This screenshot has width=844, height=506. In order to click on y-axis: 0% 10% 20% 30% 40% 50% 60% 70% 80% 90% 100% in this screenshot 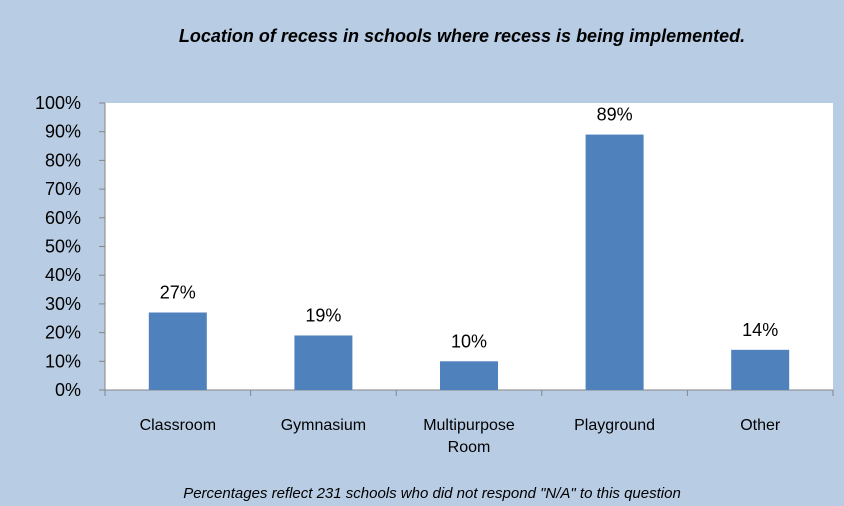, I will do `click(70, 246)`.